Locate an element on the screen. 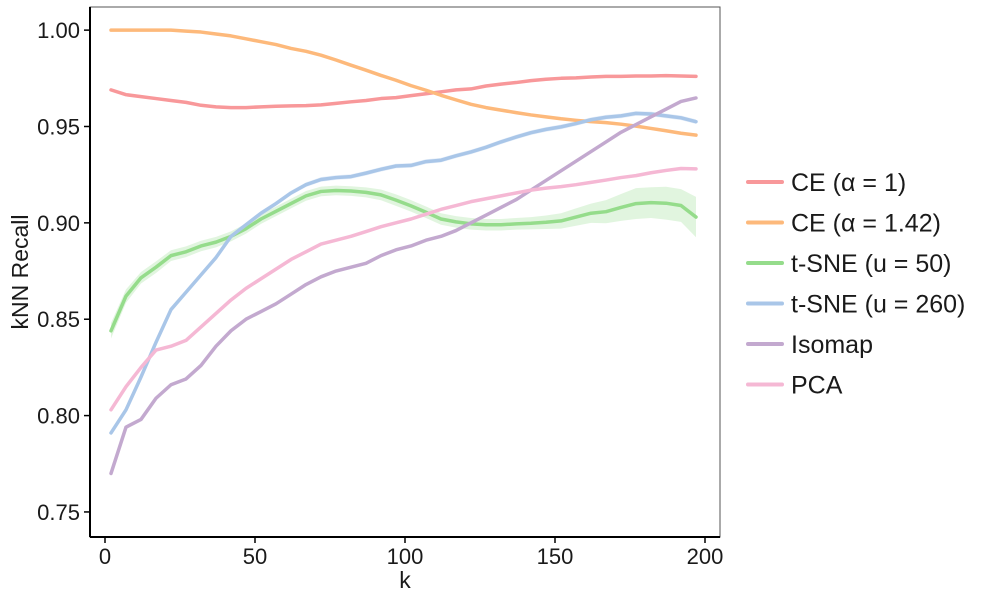 This screenshot has width=1000, height=600. x-tick-label: 200 is located at coordinates (705, 556).